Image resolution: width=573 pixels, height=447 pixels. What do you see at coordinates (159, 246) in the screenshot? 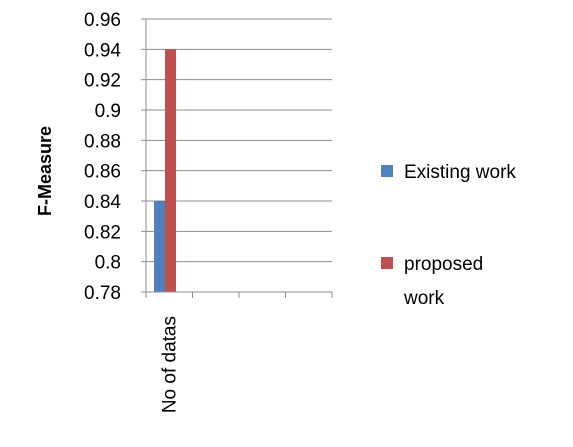
I see `bar-existing-work` at bounding box center [159, 246].